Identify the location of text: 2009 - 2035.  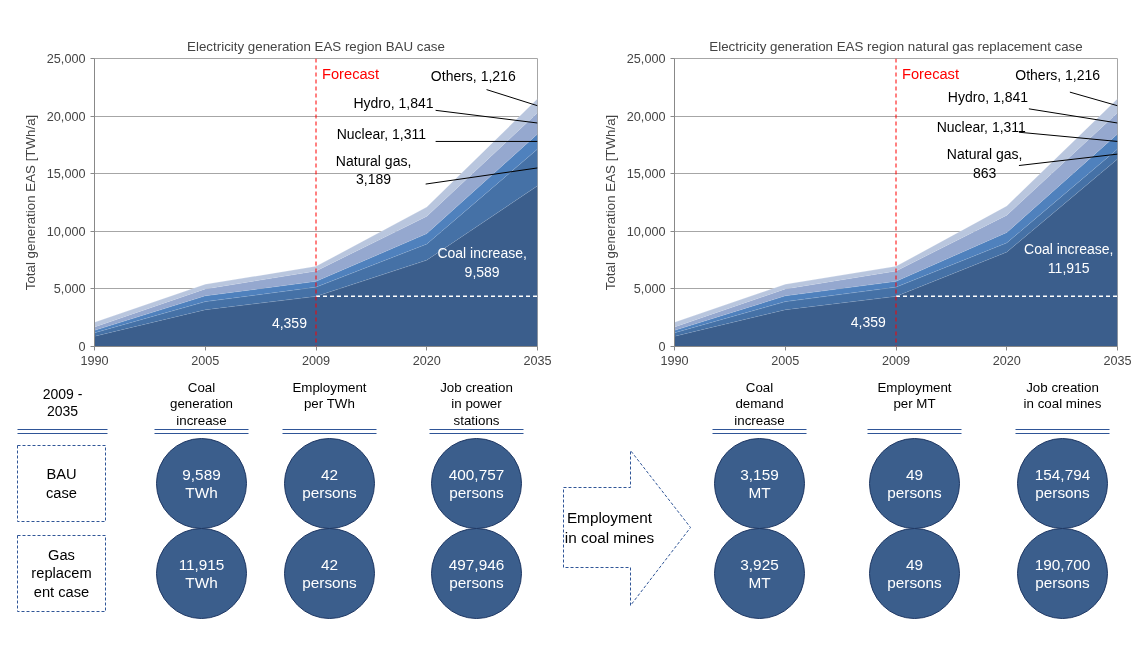
(62, 402).